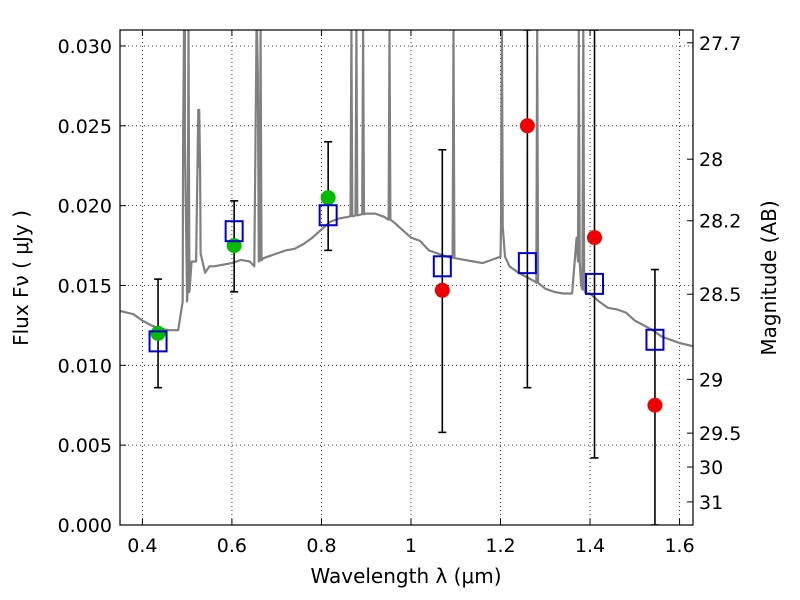  What do you see at coordinates (85, 526) in the screenshot?
I see `y-tick-label: 0.000` at bounding box center [85, 526].